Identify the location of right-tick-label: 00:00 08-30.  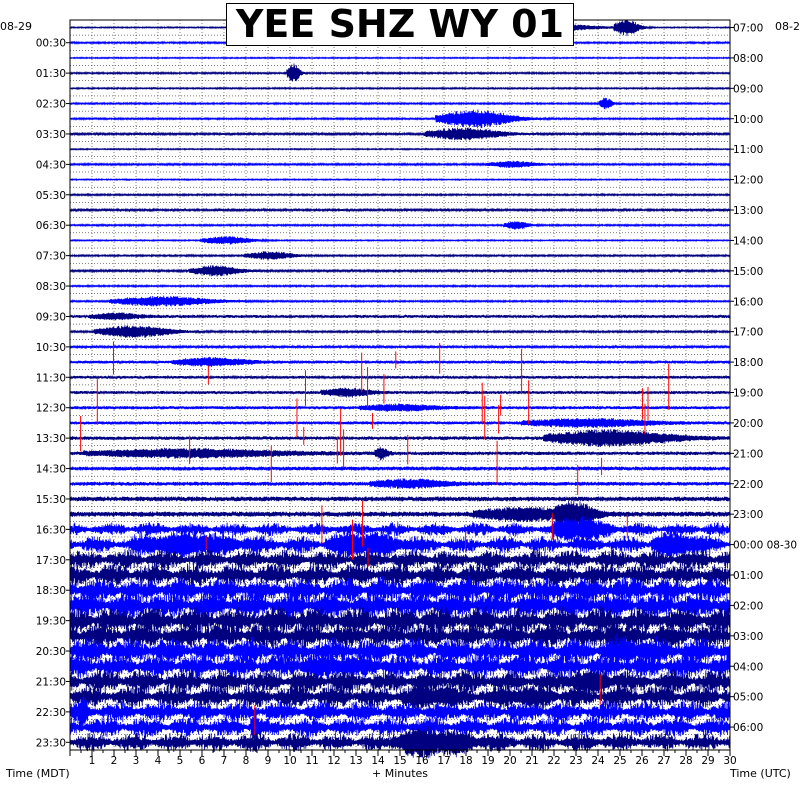
(765, 546).